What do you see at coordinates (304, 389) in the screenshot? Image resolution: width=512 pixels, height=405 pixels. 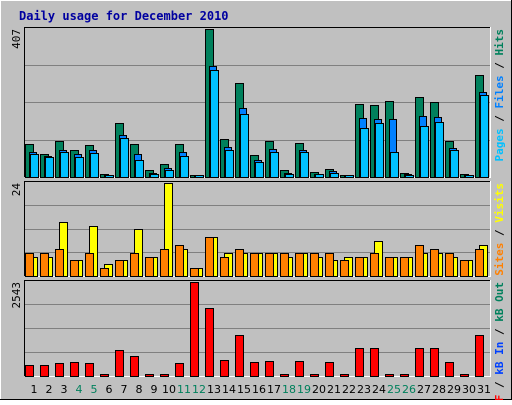 I see `day-label-19: 19` at bounding box center [304, 389].